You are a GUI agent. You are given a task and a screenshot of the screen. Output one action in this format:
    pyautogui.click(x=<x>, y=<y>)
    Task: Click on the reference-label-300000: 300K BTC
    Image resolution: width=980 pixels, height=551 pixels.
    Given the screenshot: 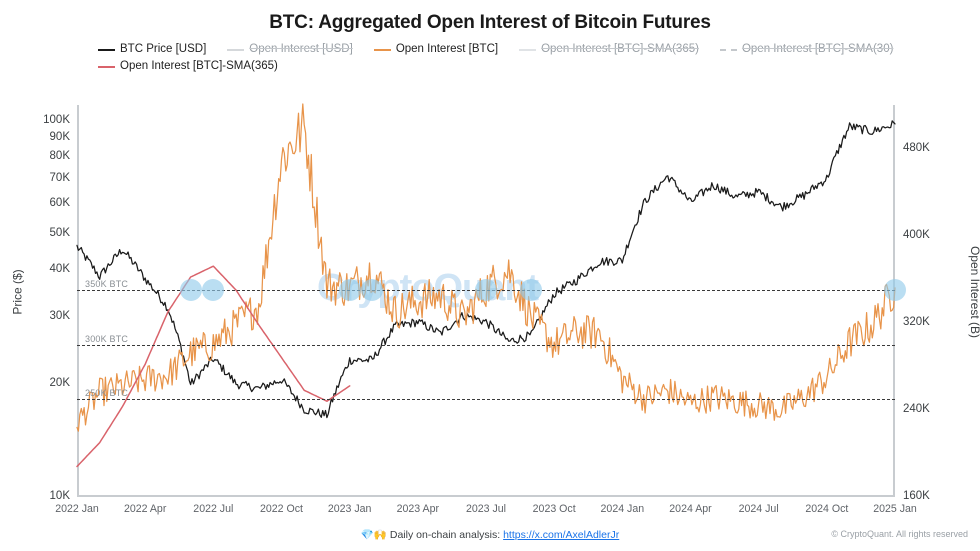 What is the action you would take?
    pyautogui.click(x=107, y=338)
    